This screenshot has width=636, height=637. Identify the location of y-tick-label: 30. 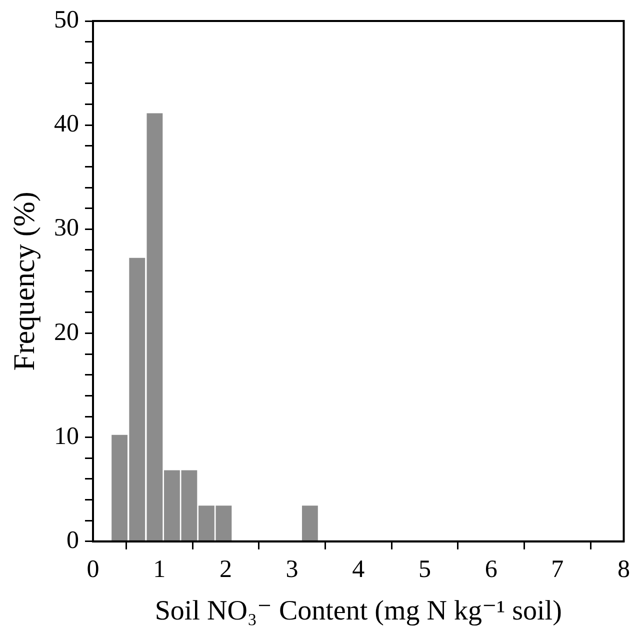
(66, 228).